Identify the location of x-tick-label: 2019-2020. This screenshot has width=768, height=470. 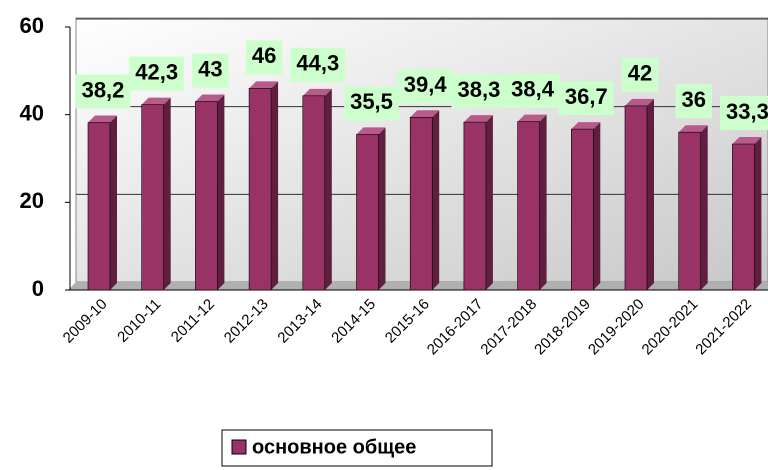
(616, 327).